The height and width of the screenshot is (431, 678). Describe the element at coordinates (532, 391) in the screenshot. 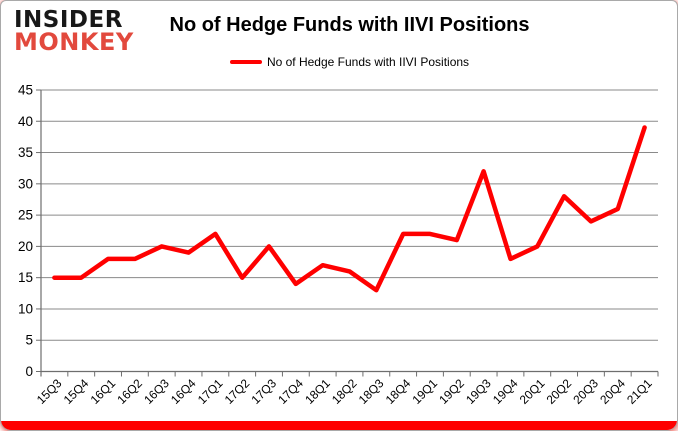

I see `x-axis-label: 20Q1` at that location.